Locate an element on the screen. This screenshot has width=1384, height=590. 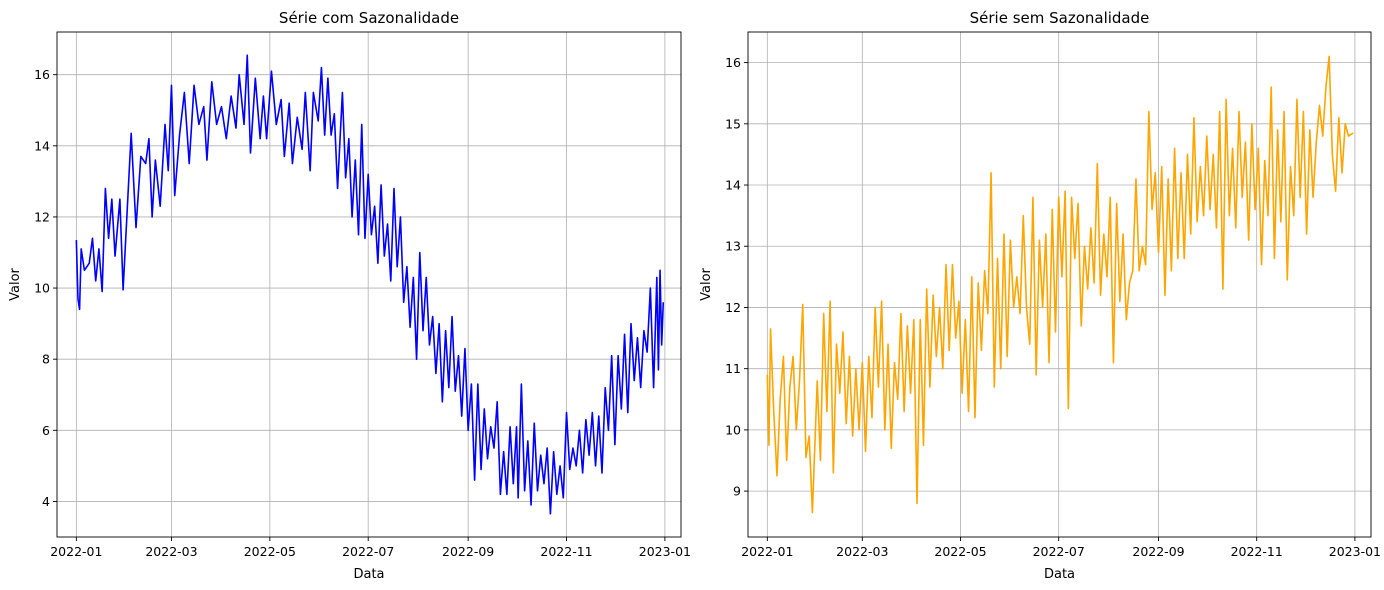
y-tick-label: 15 is located at coordinates (733, 123).